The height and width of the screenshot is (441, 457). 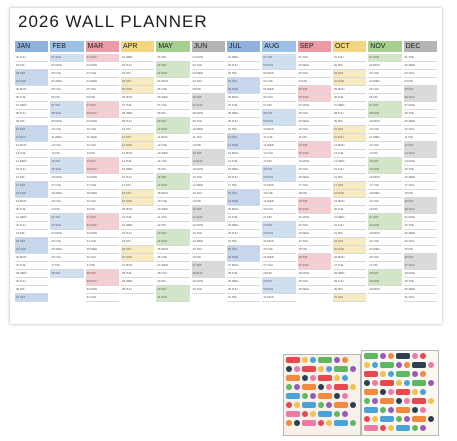 I want to click on day-row: 11 TUE, so click(x=279, y=138).